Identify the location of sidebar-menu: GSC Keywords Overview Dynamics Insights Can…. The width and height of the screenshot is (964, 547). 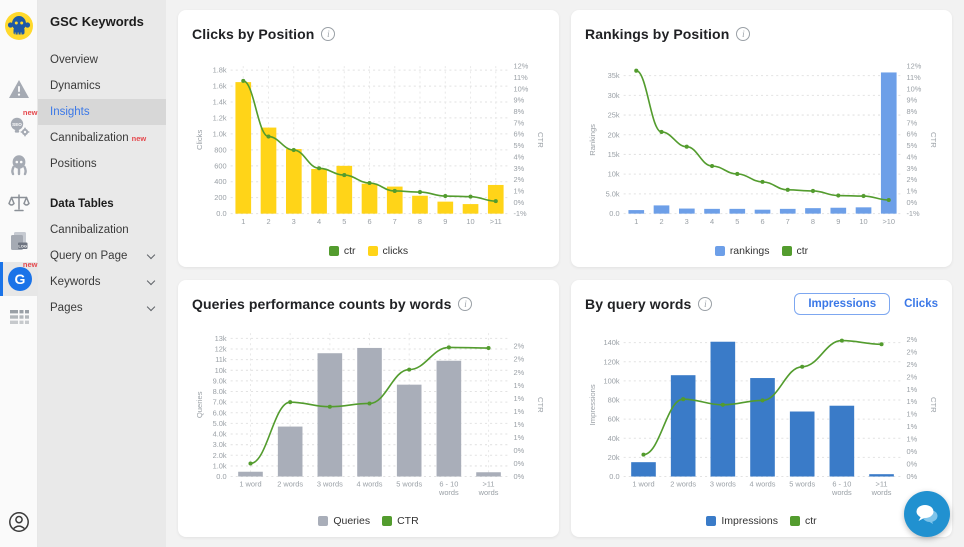
(102, 273).